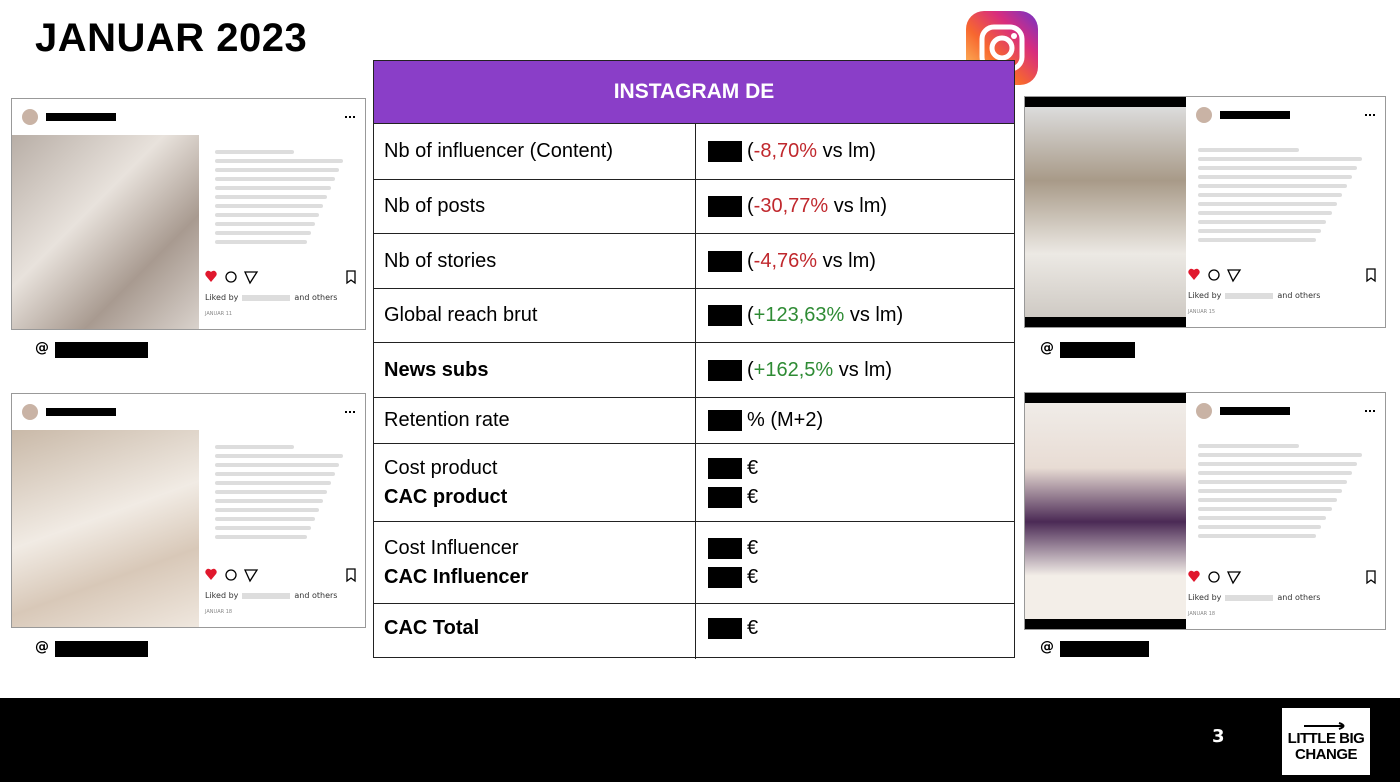  I want to click on pin-icon, so click(1324, 725).